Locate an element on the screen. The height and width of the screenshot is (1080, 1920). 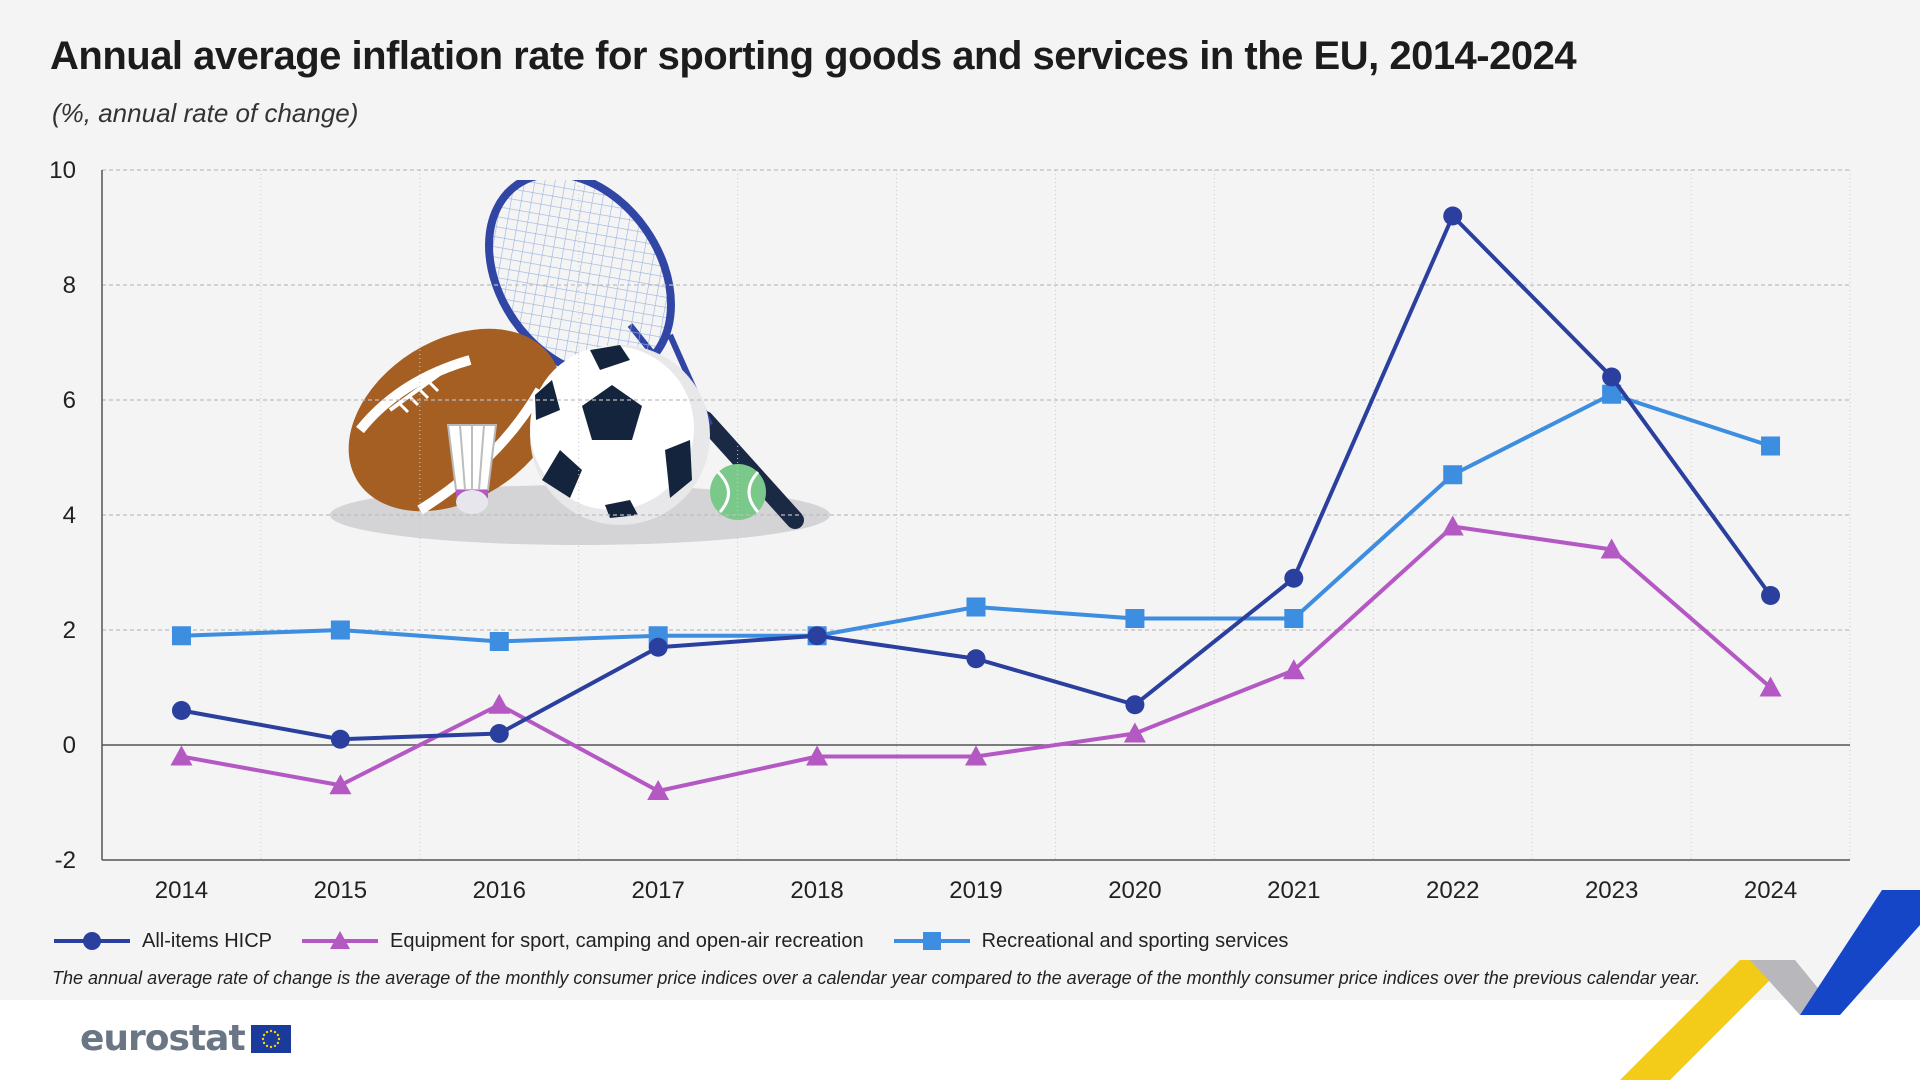
y-tick-label: 8 is located at coordinates (69, 285).